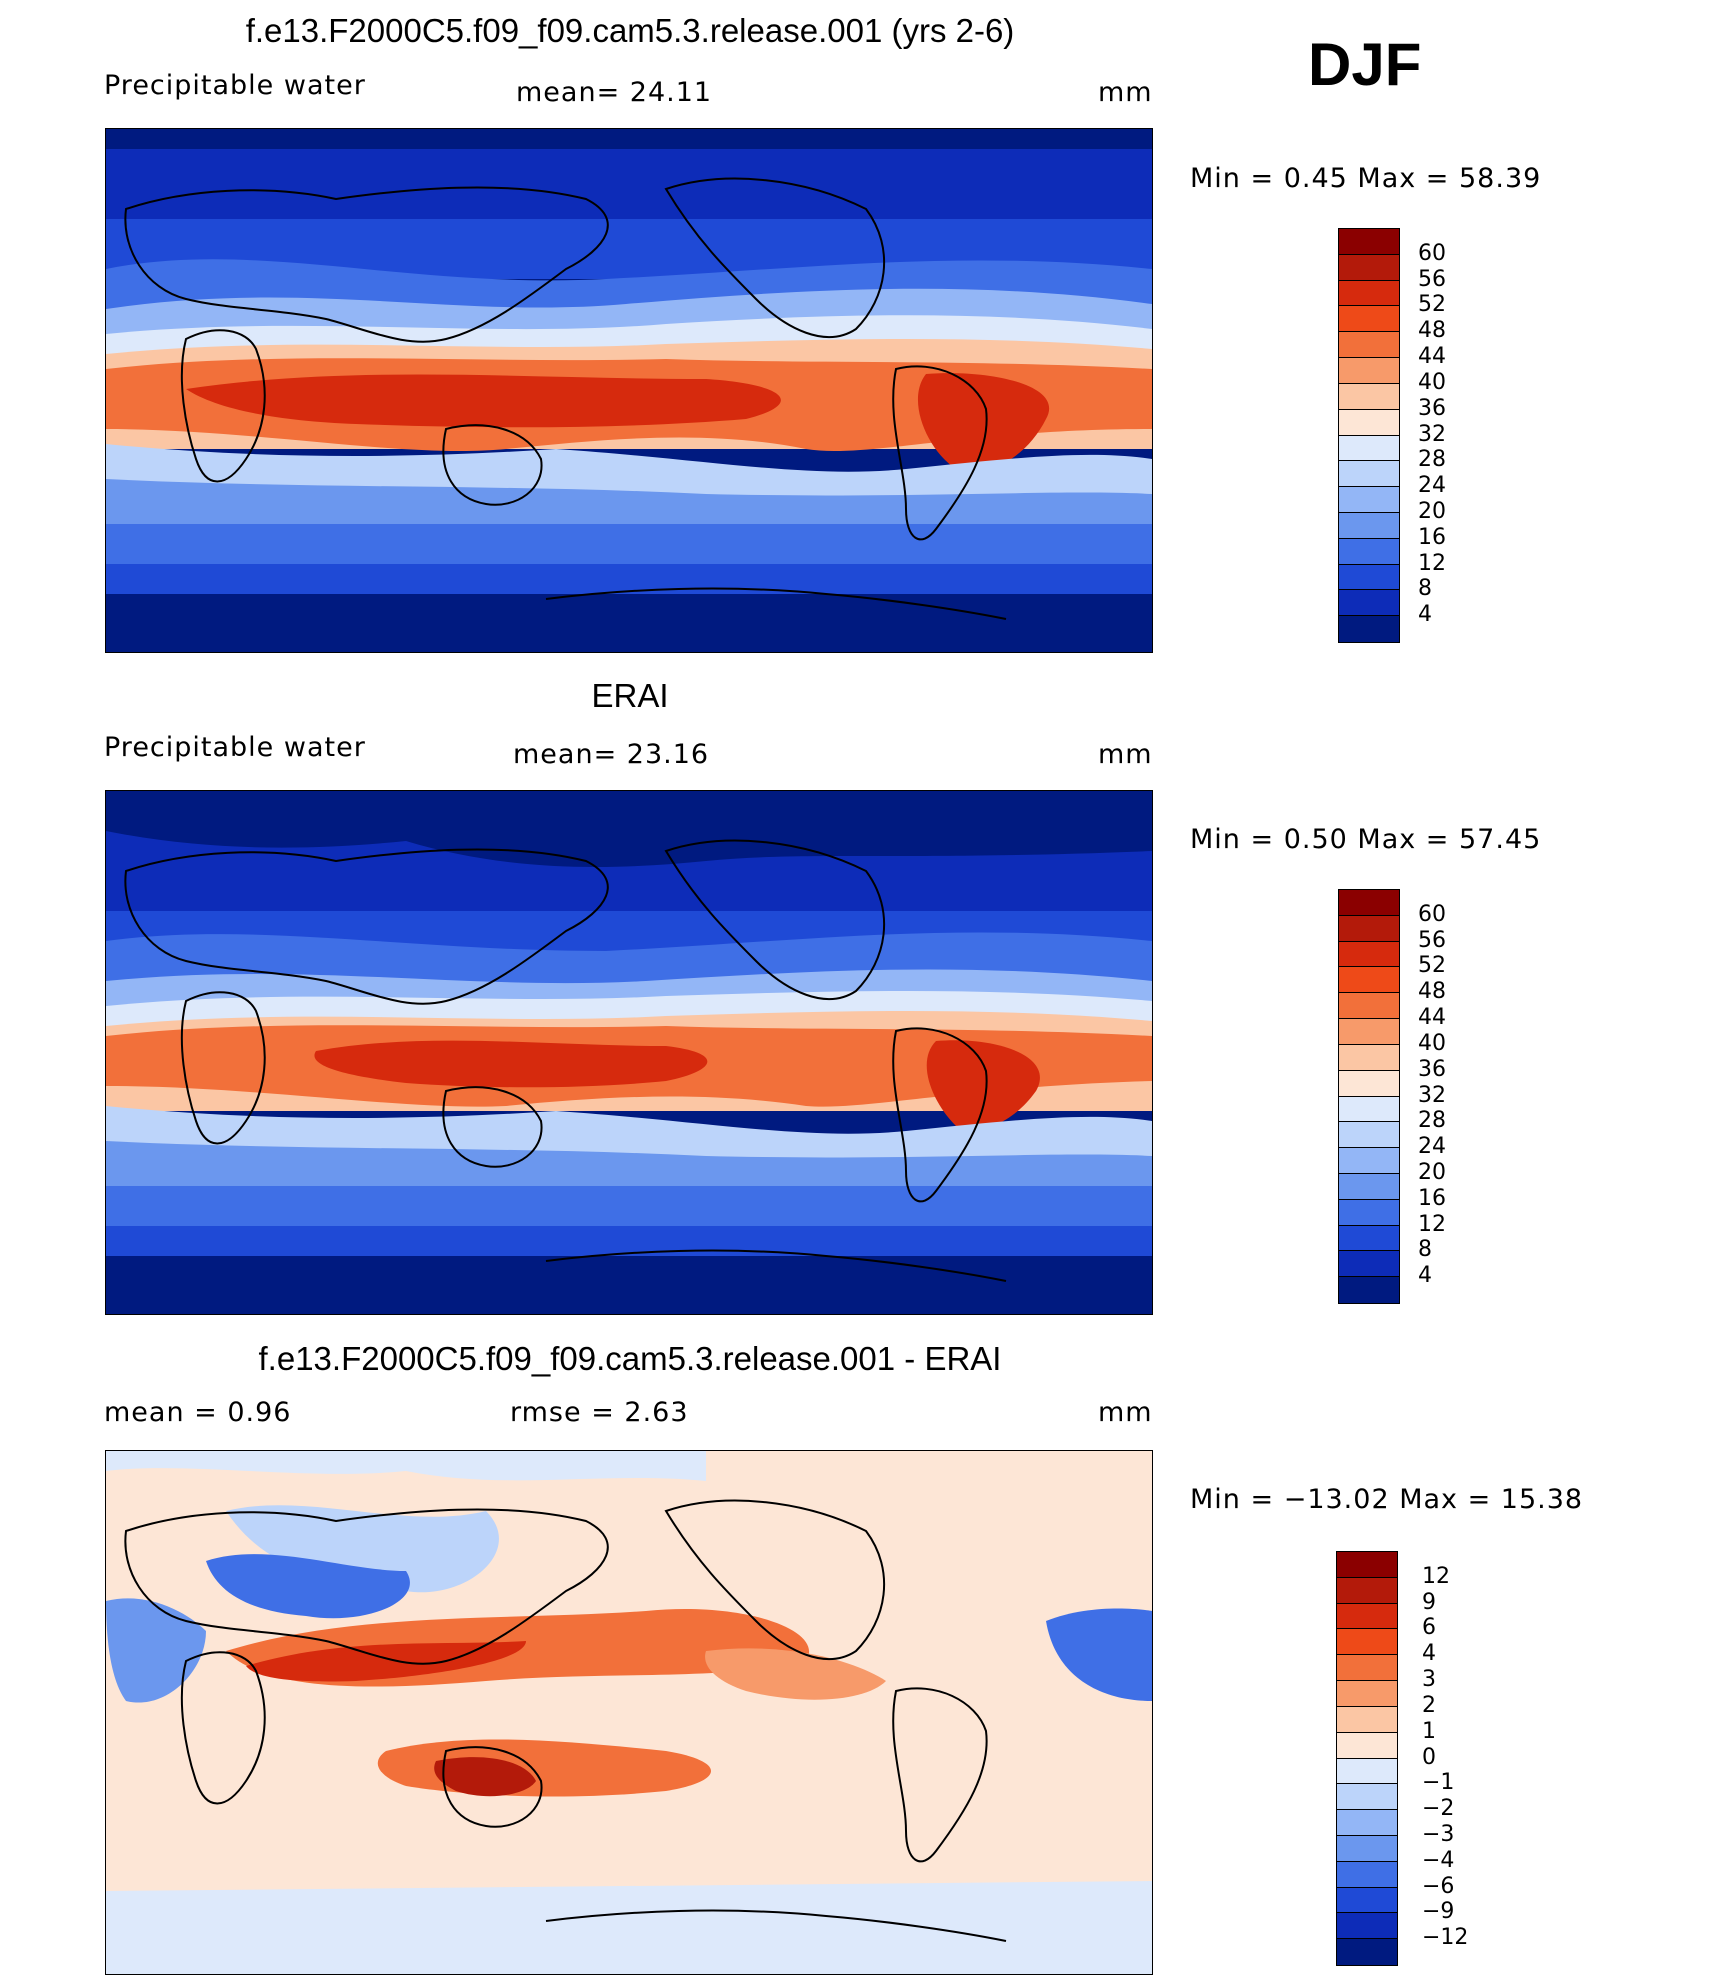 This screenshot has width=1710, height=1975. I want to click on panel1-minmax: Min = 0.45 Max = 58.39, so click(1366, 178).